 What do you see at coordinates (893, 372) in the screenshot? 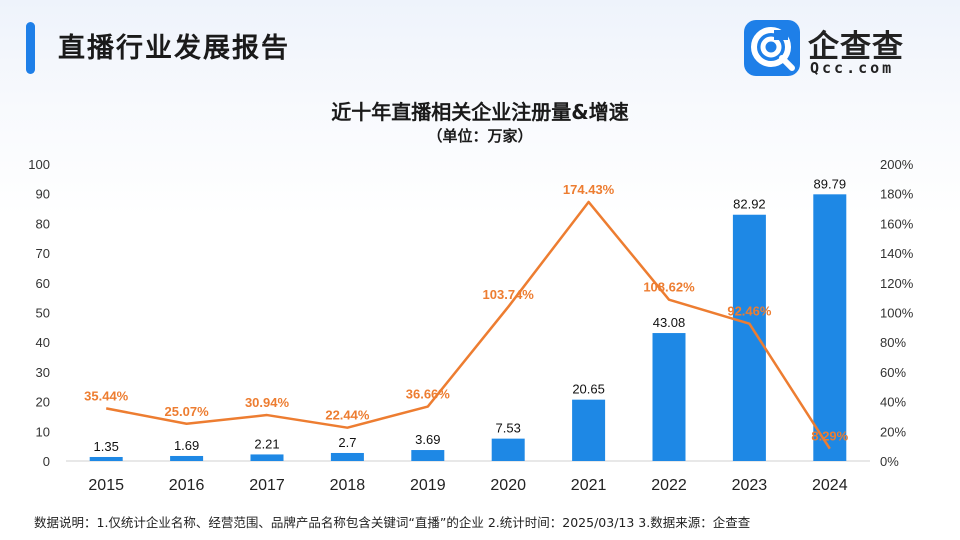
I see `y-right-tick-label: 60%` at bounding box center [893, 372].